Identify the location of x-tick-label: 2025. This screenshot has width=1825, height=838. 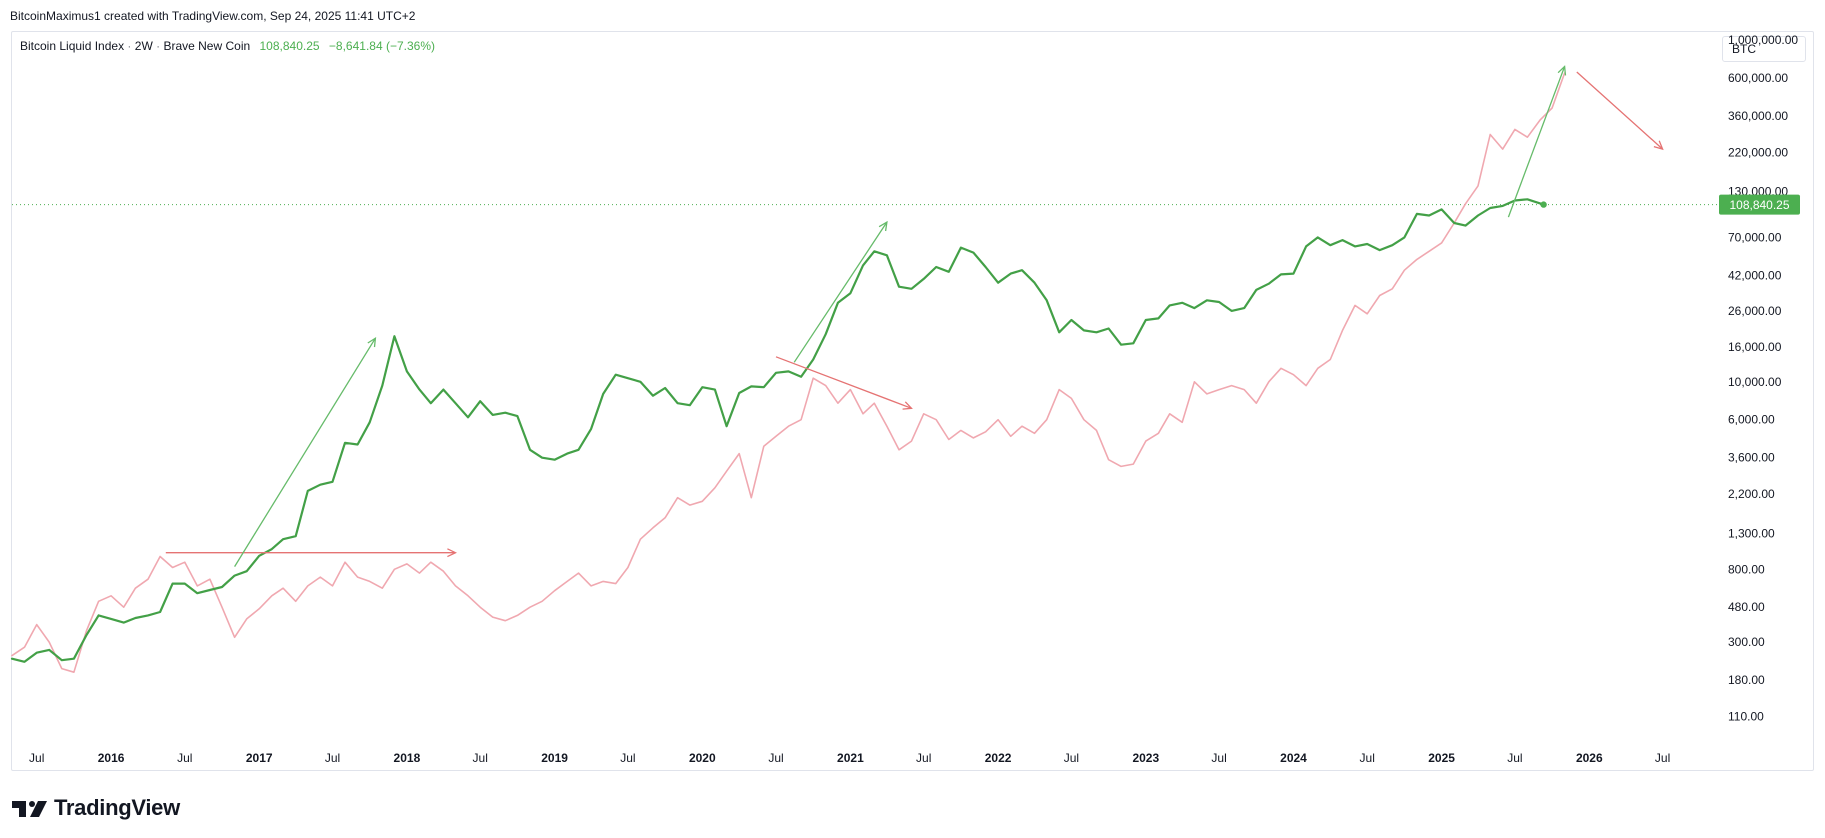
(1441, 758).